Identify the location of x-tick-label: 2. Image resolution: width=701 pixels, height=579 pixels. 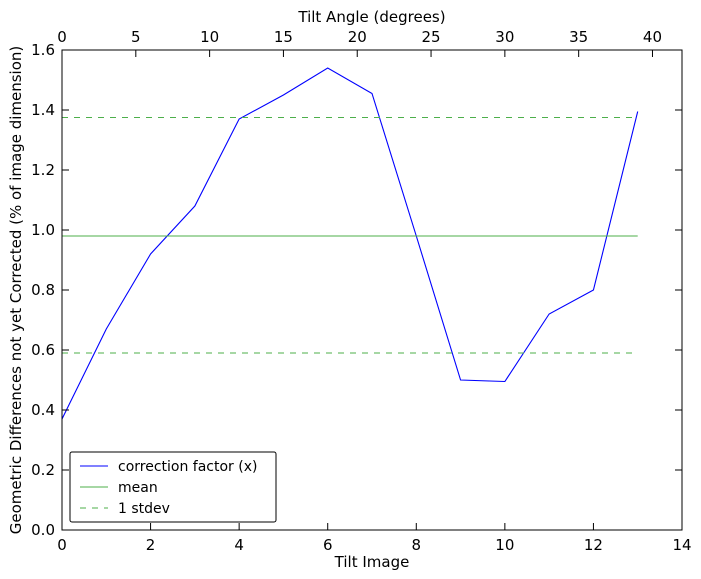
(151, 545).